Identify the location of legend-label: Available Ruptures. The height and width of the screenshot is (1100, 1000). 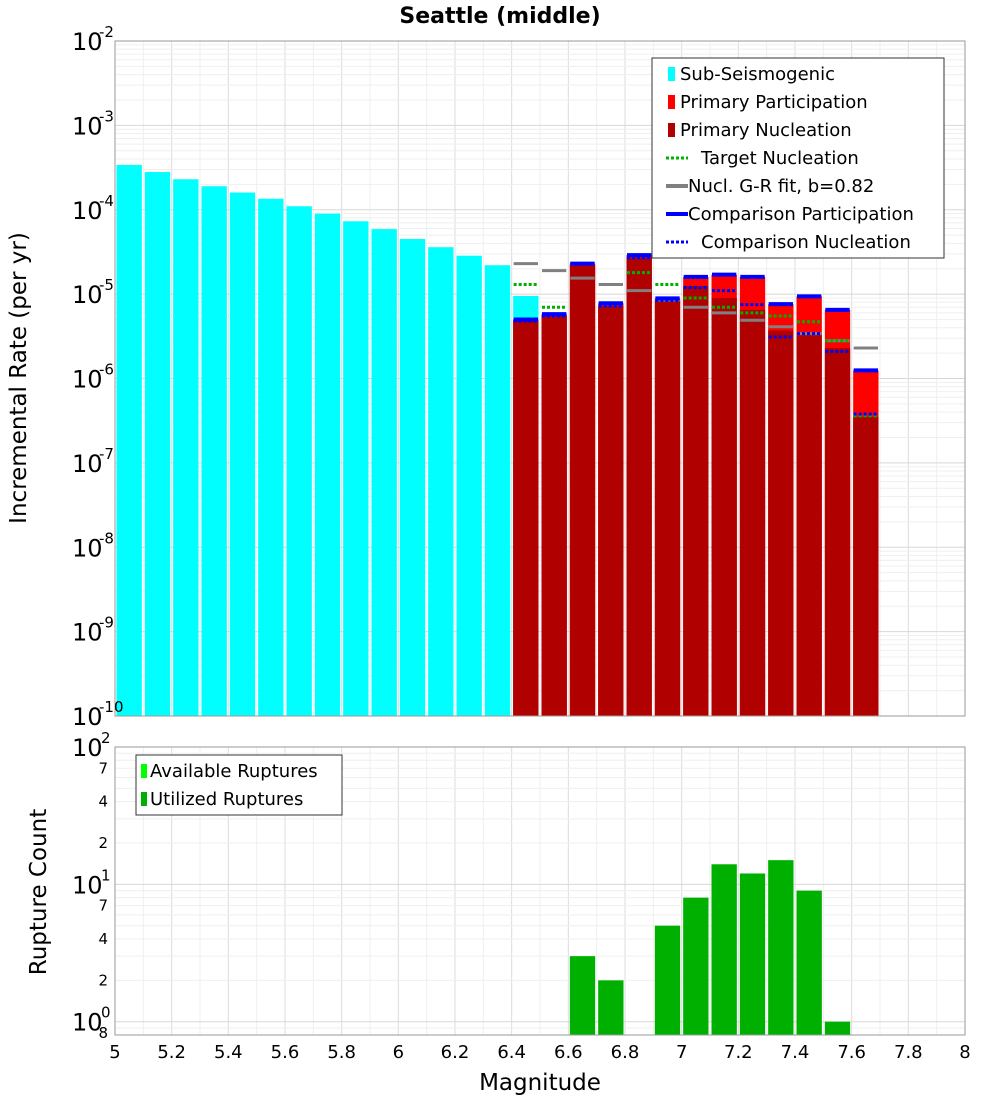
(234, 771).